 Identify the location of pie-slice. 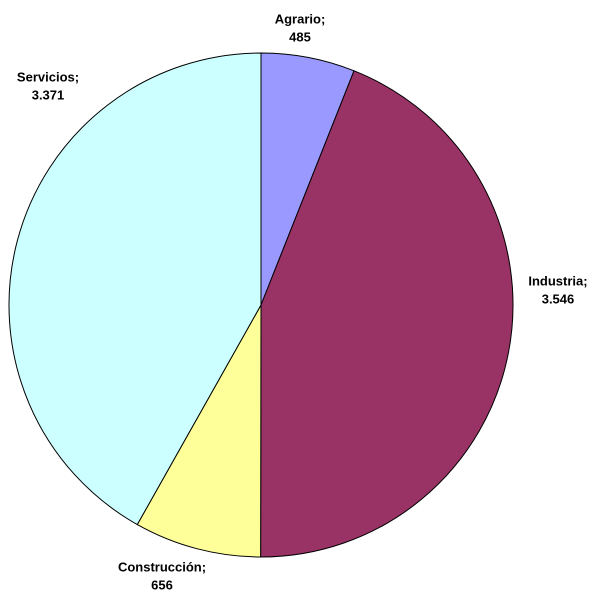
(199, 430).